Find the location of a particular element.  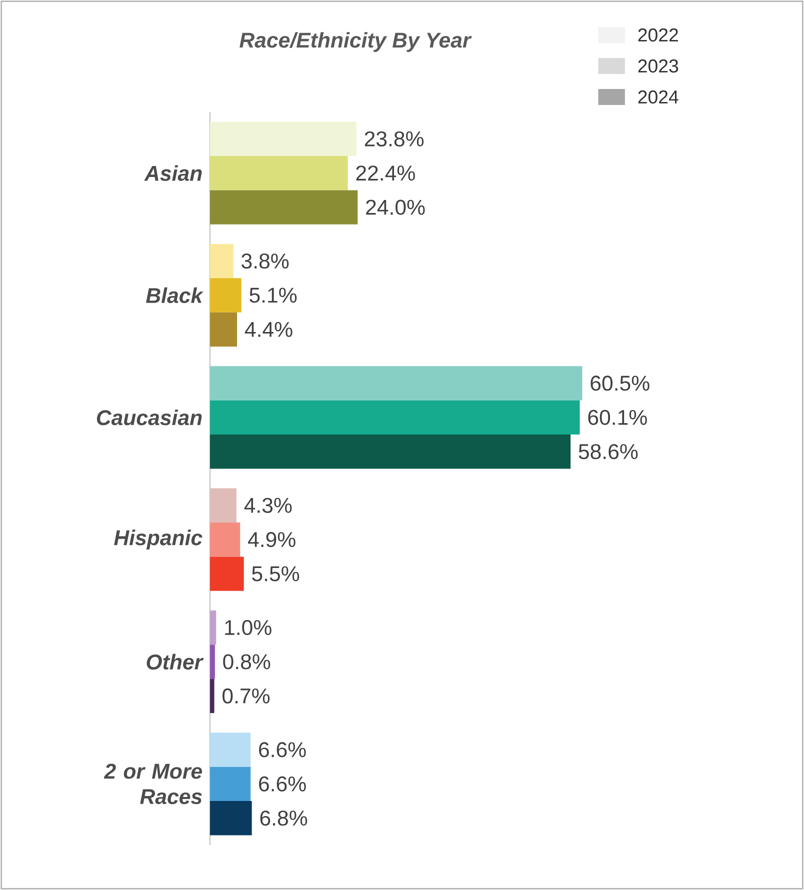

text: 2023 is located at coordinates (658, 66).